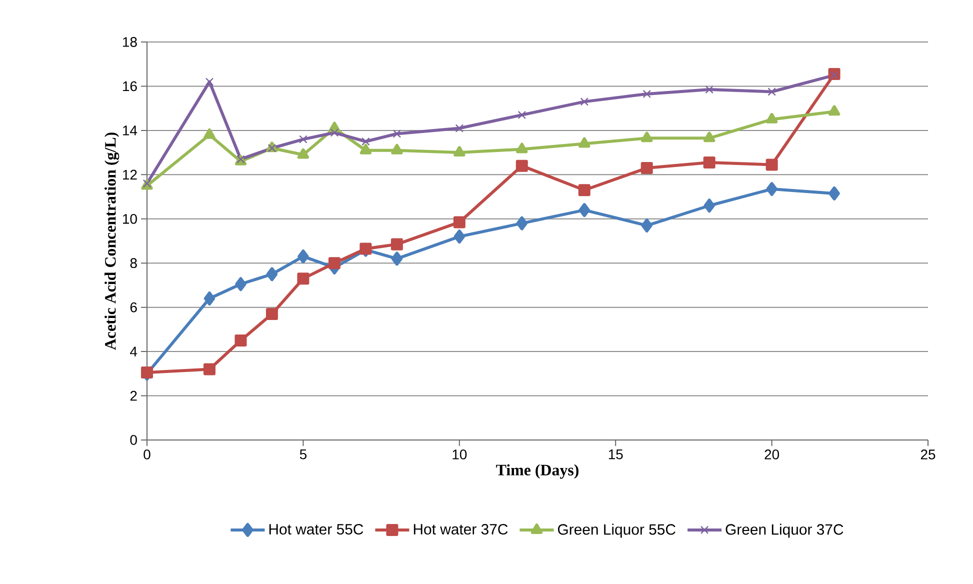 This screenshot has height=584, width=973. I want to click on x-tick-label: 5, so click(303, 455).